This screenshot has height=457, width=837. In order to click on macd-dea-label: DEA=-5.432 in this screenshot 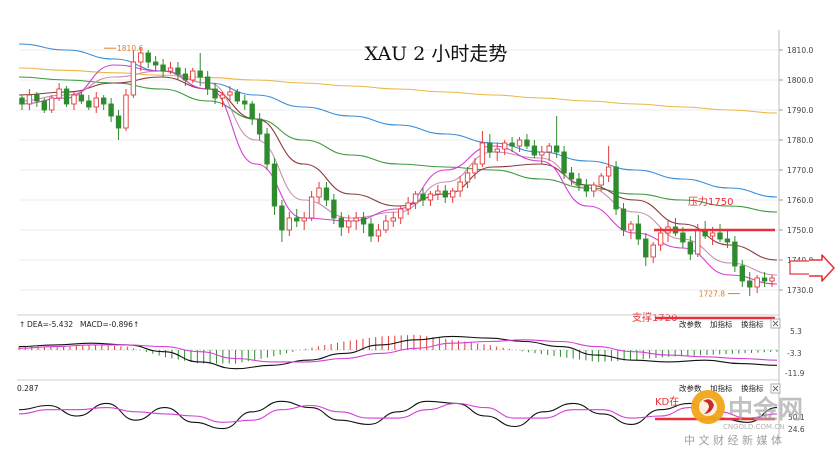, I will do `click(50, 324)`.